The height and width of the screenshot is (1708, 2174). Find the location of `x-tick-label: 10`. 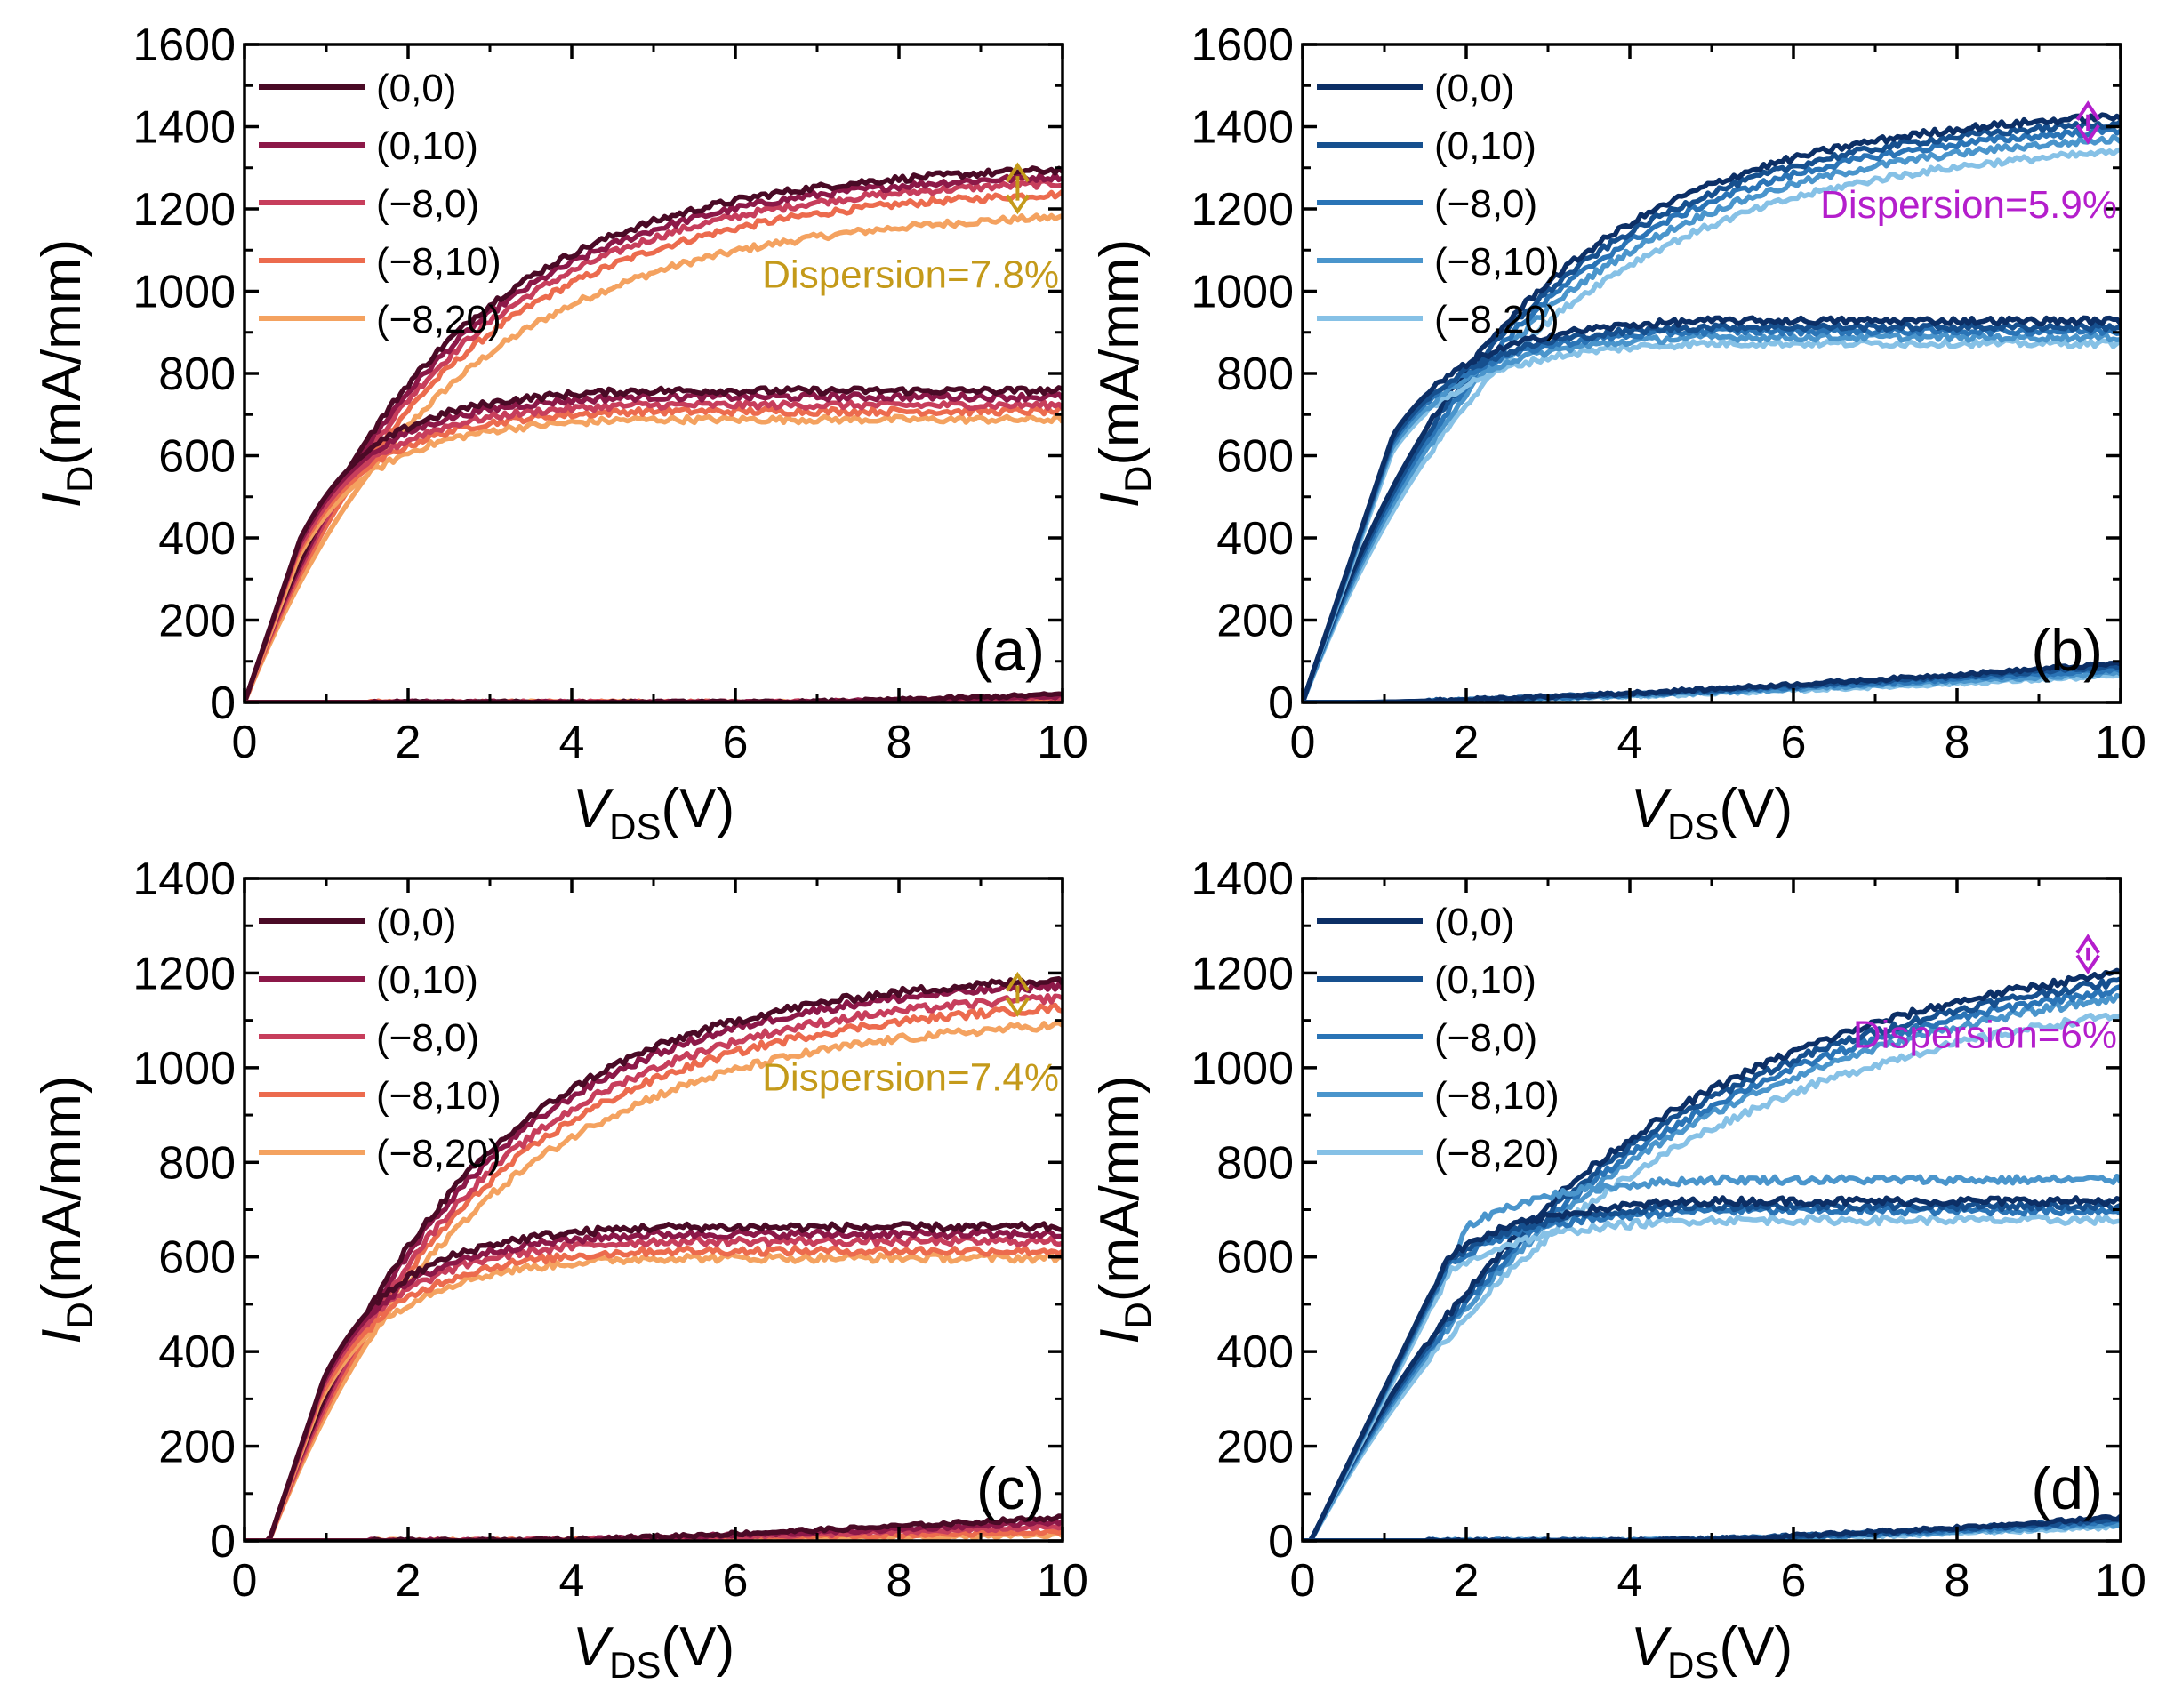

x-tick-label: 10 is located at coordinates (2120, 743).